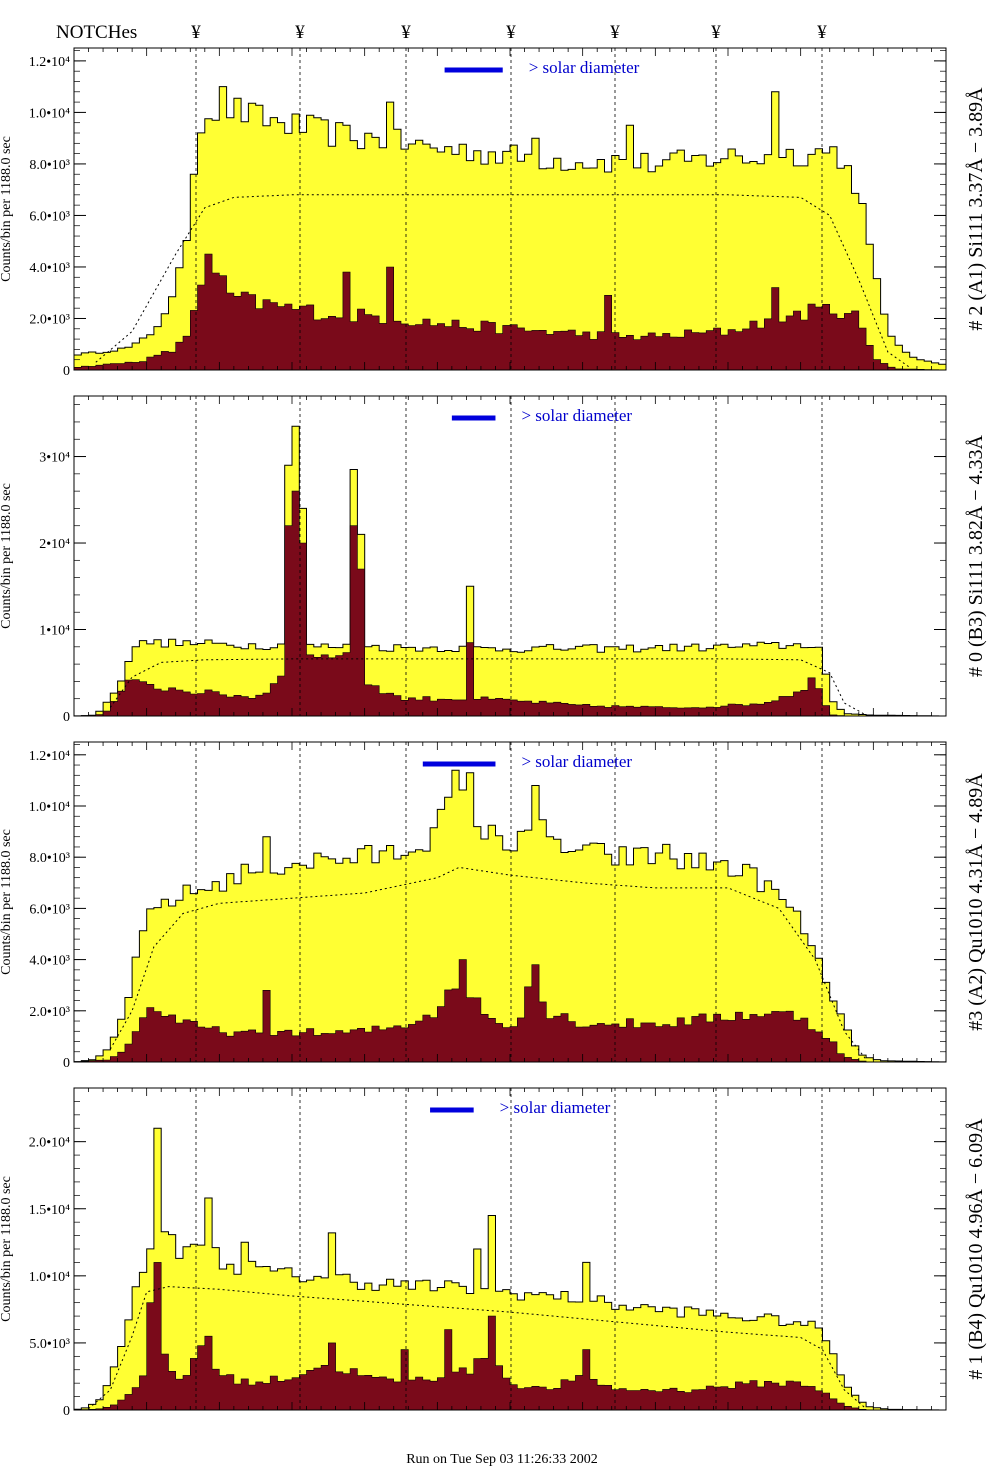  What do you see at coordinates (976, 1249) in the screenshot?
I see `panel-side-label: # 1 (B4) Qu1010 4.96Å − 6.09Å` at bounding box center [976, 1249].